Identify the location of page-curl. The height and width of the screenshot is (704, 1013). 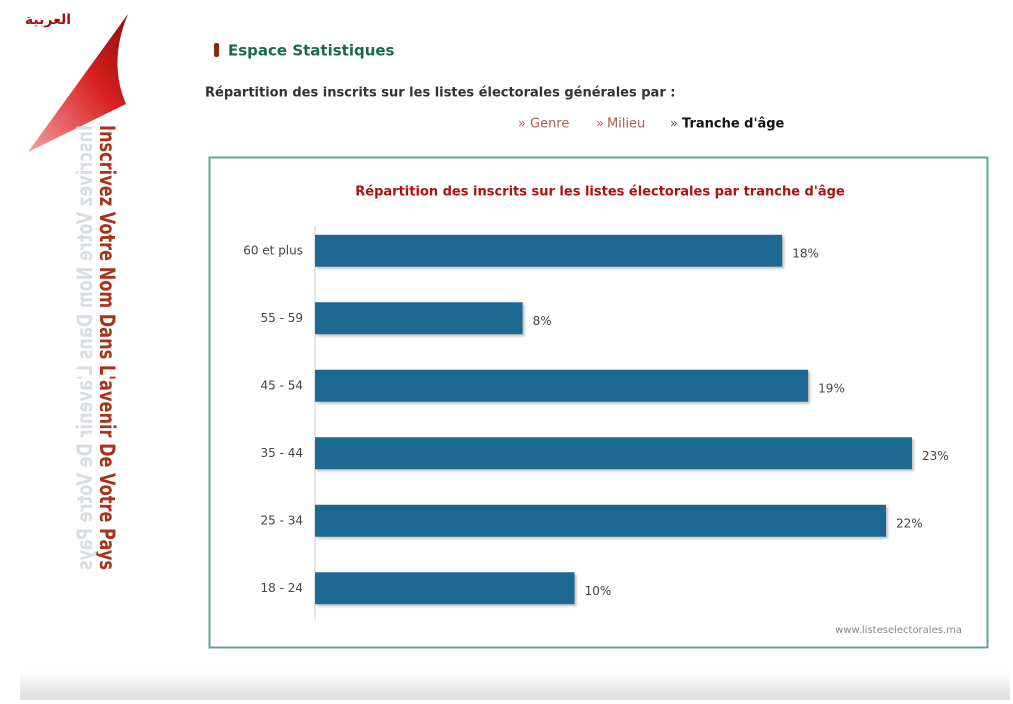
(78, 83).